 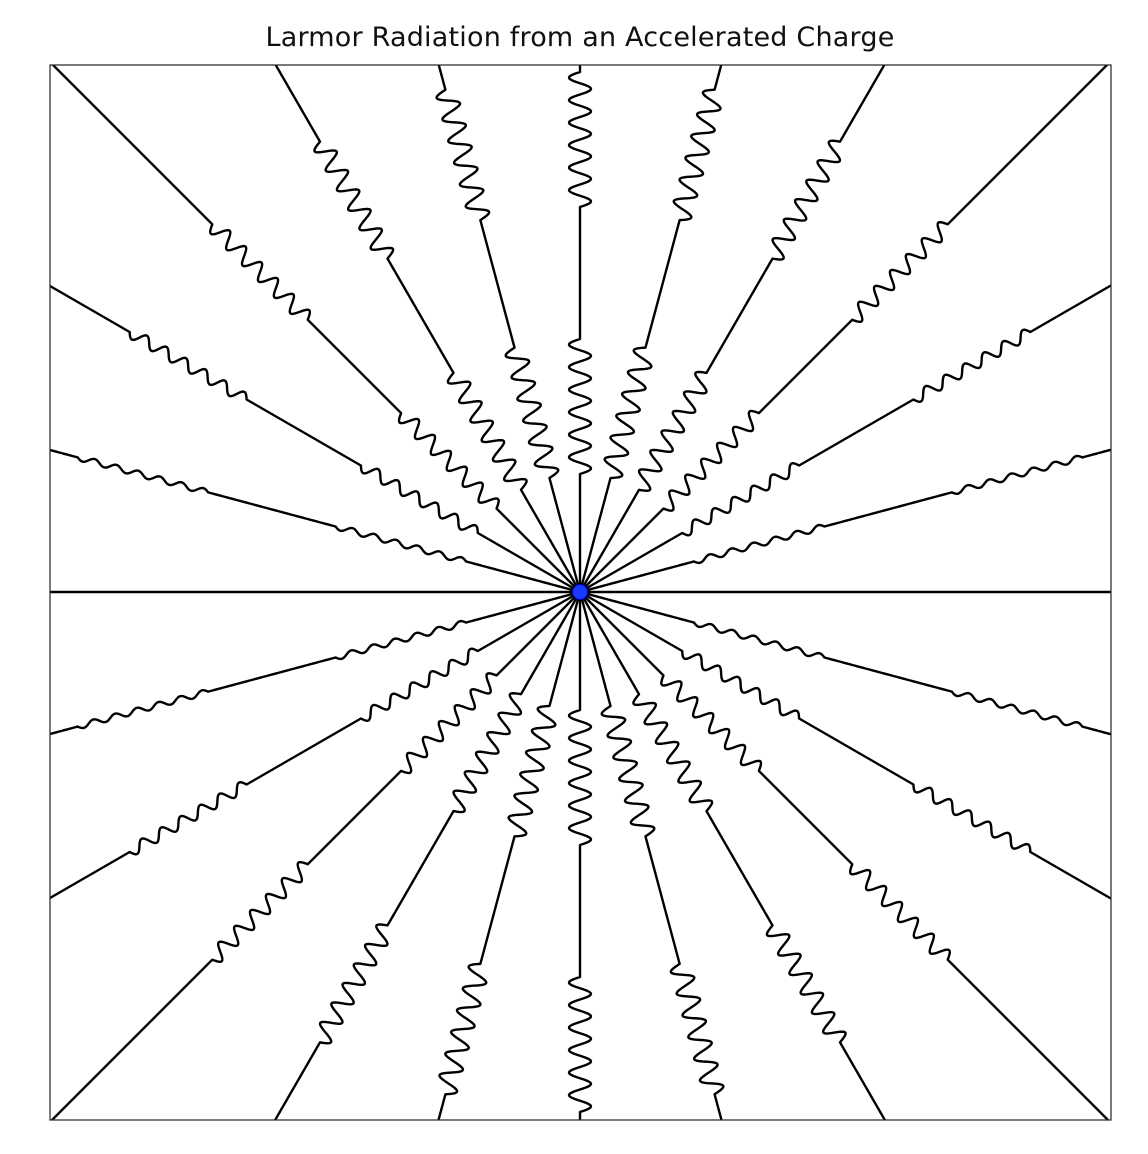 I want to click on accelerated-charge, so click(x=580, y=592).